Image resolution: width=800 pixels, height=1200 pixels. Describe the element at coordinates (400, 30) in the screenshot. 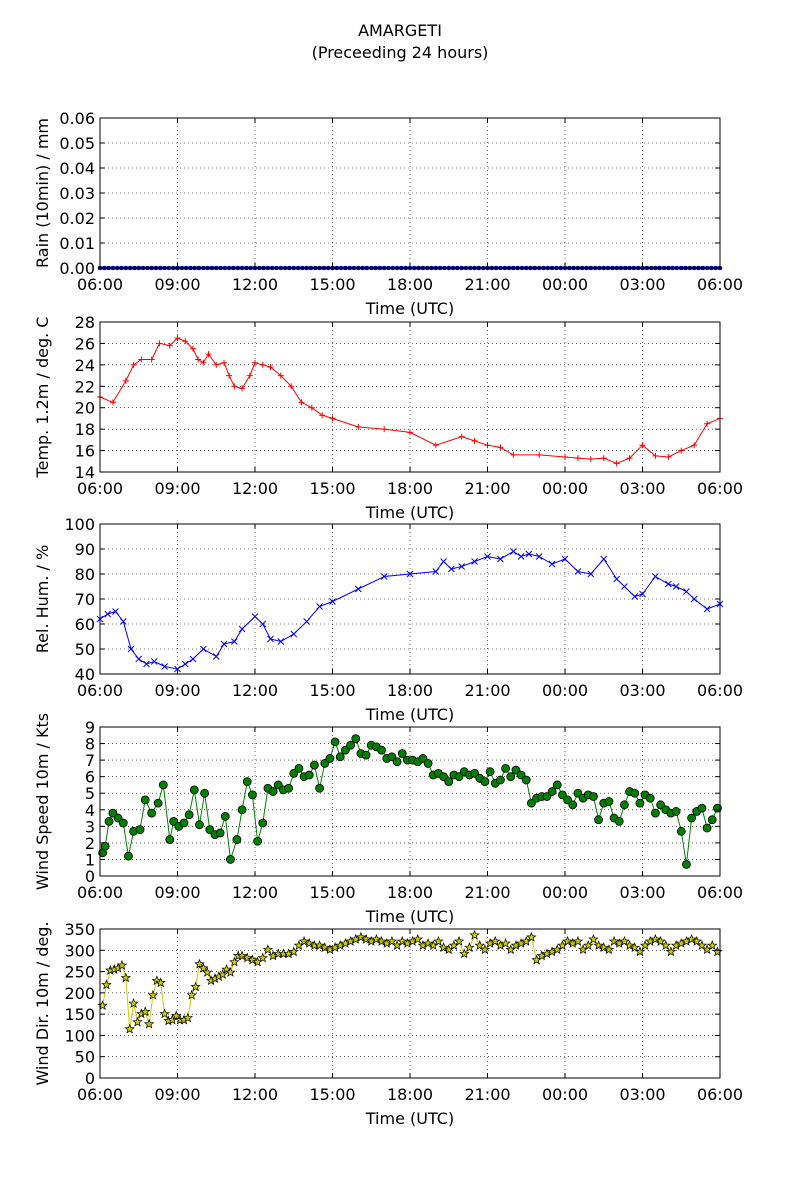

I see `chart-title: AMARGETI` at that location.